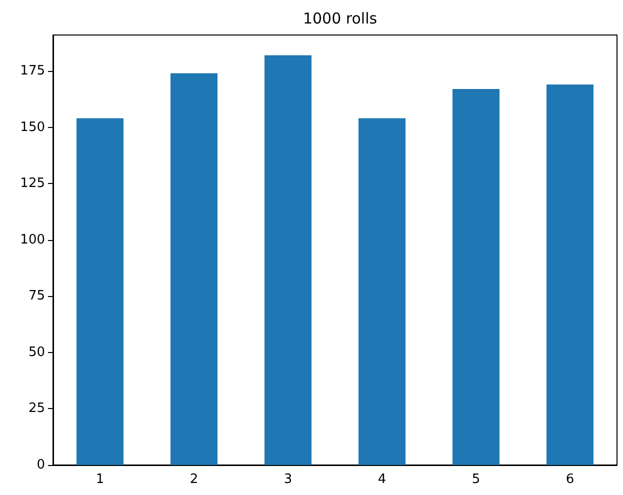 This screenshot has width=623, height=495. I want to click on x-tick-label: 6, so click(570, 479).